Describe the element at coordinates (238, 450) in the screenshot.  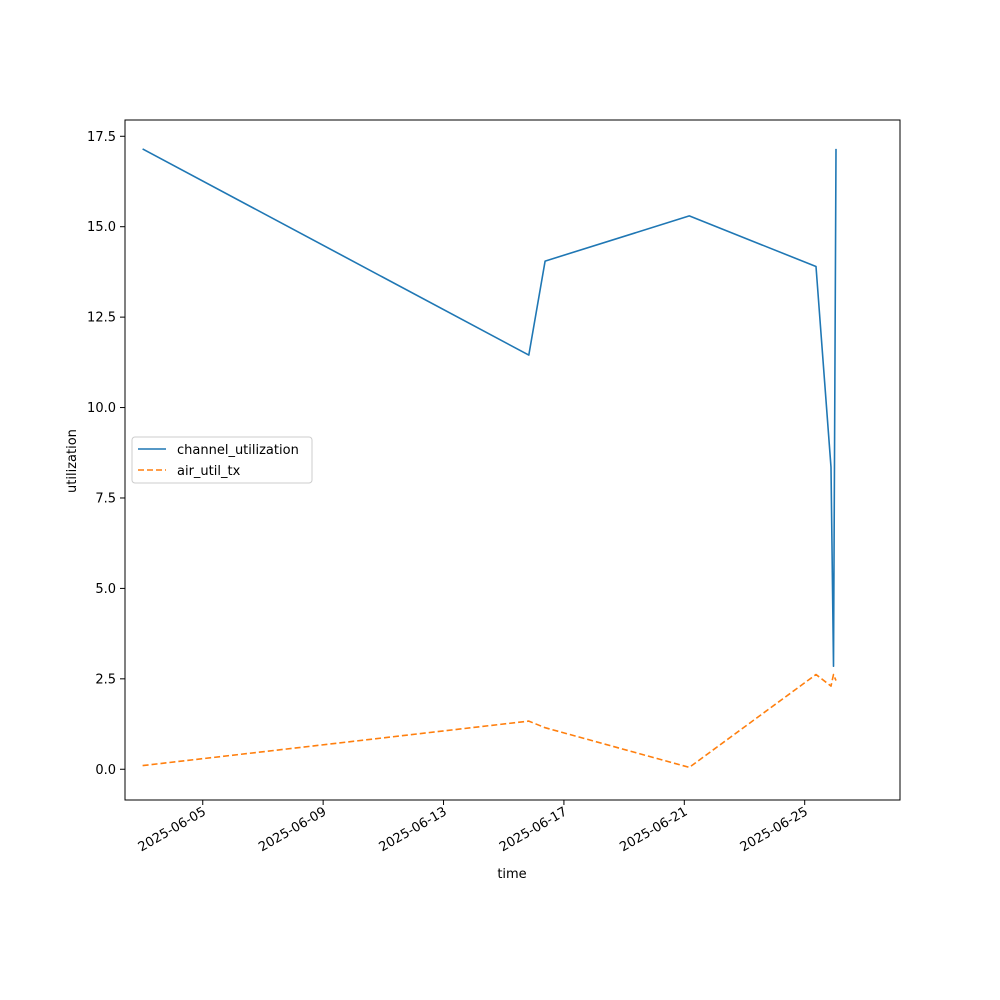
I see `legend-label-channel-utilization: channel_utilization` at that location.